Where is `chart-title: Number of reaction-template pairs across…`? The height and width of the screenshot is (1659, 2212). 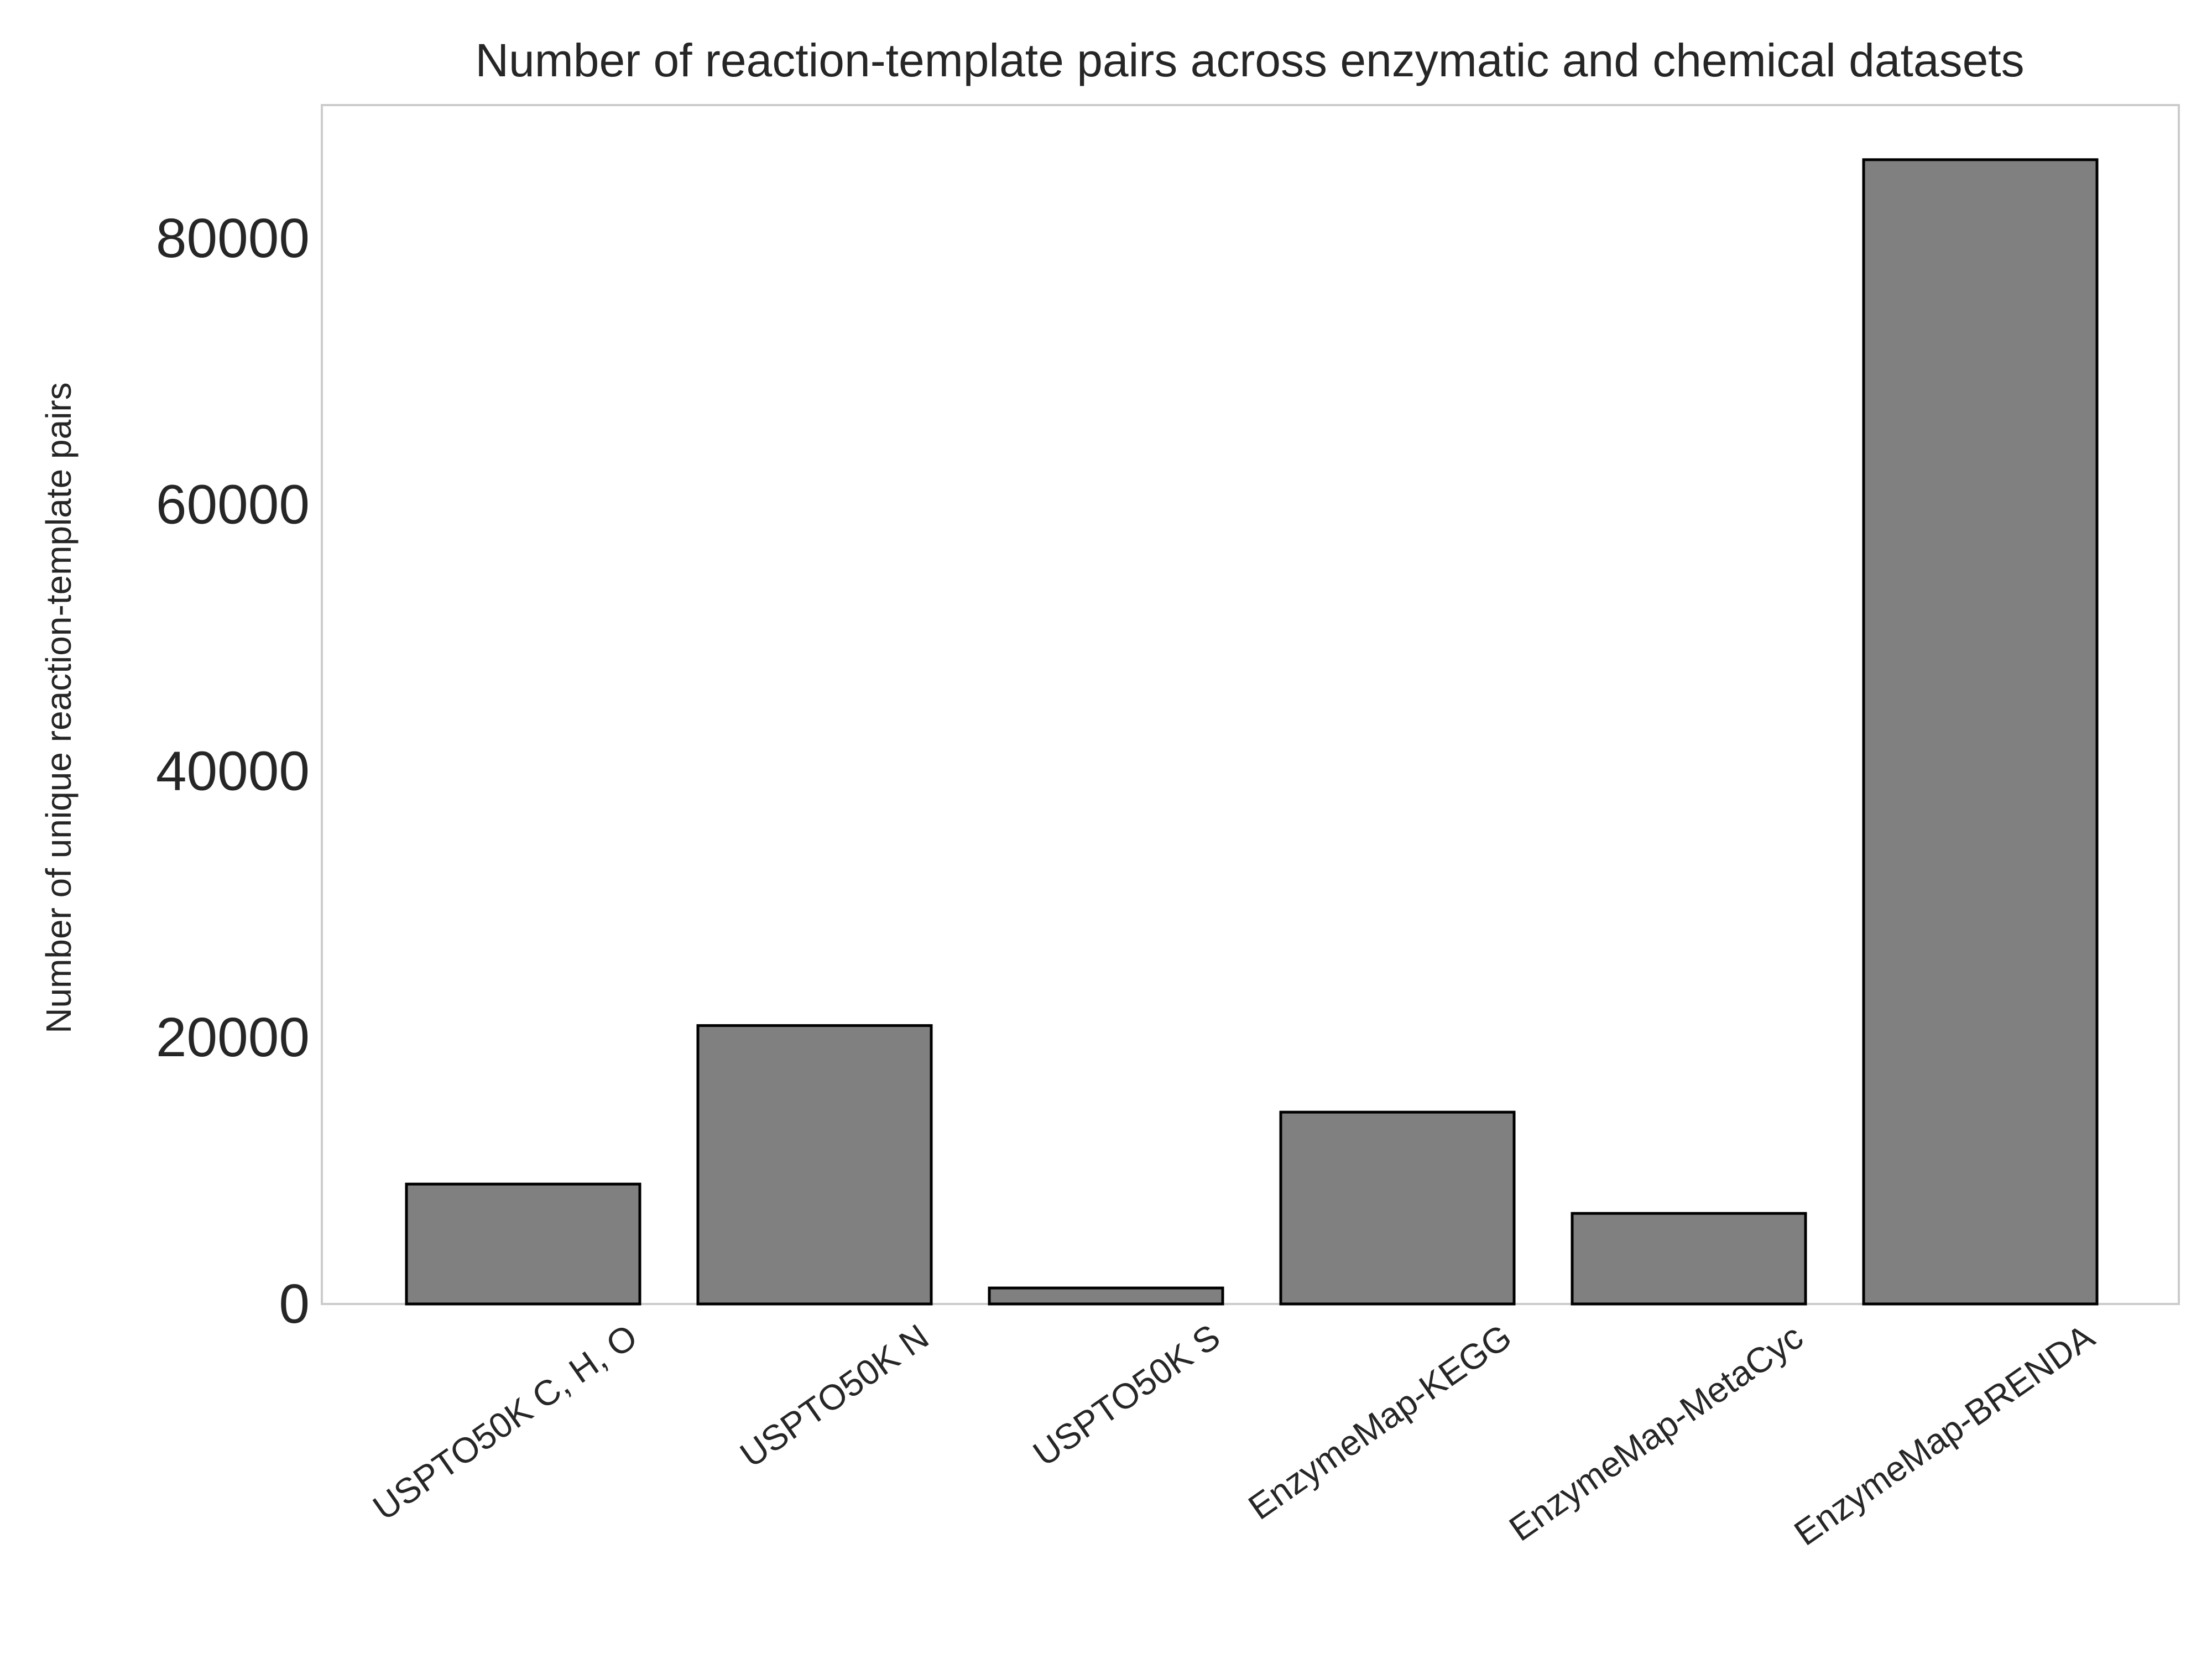 chart-title: Number of reaction-template pairs across… is located at coordinates (1249, 60).